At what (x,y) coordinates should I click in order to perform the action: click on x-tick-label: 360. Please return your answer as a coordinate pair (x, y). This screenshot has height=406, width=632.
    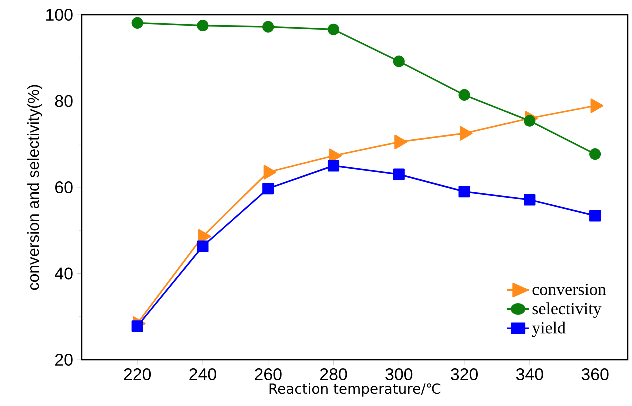
    Looking at the image, I should click on (595, 374).